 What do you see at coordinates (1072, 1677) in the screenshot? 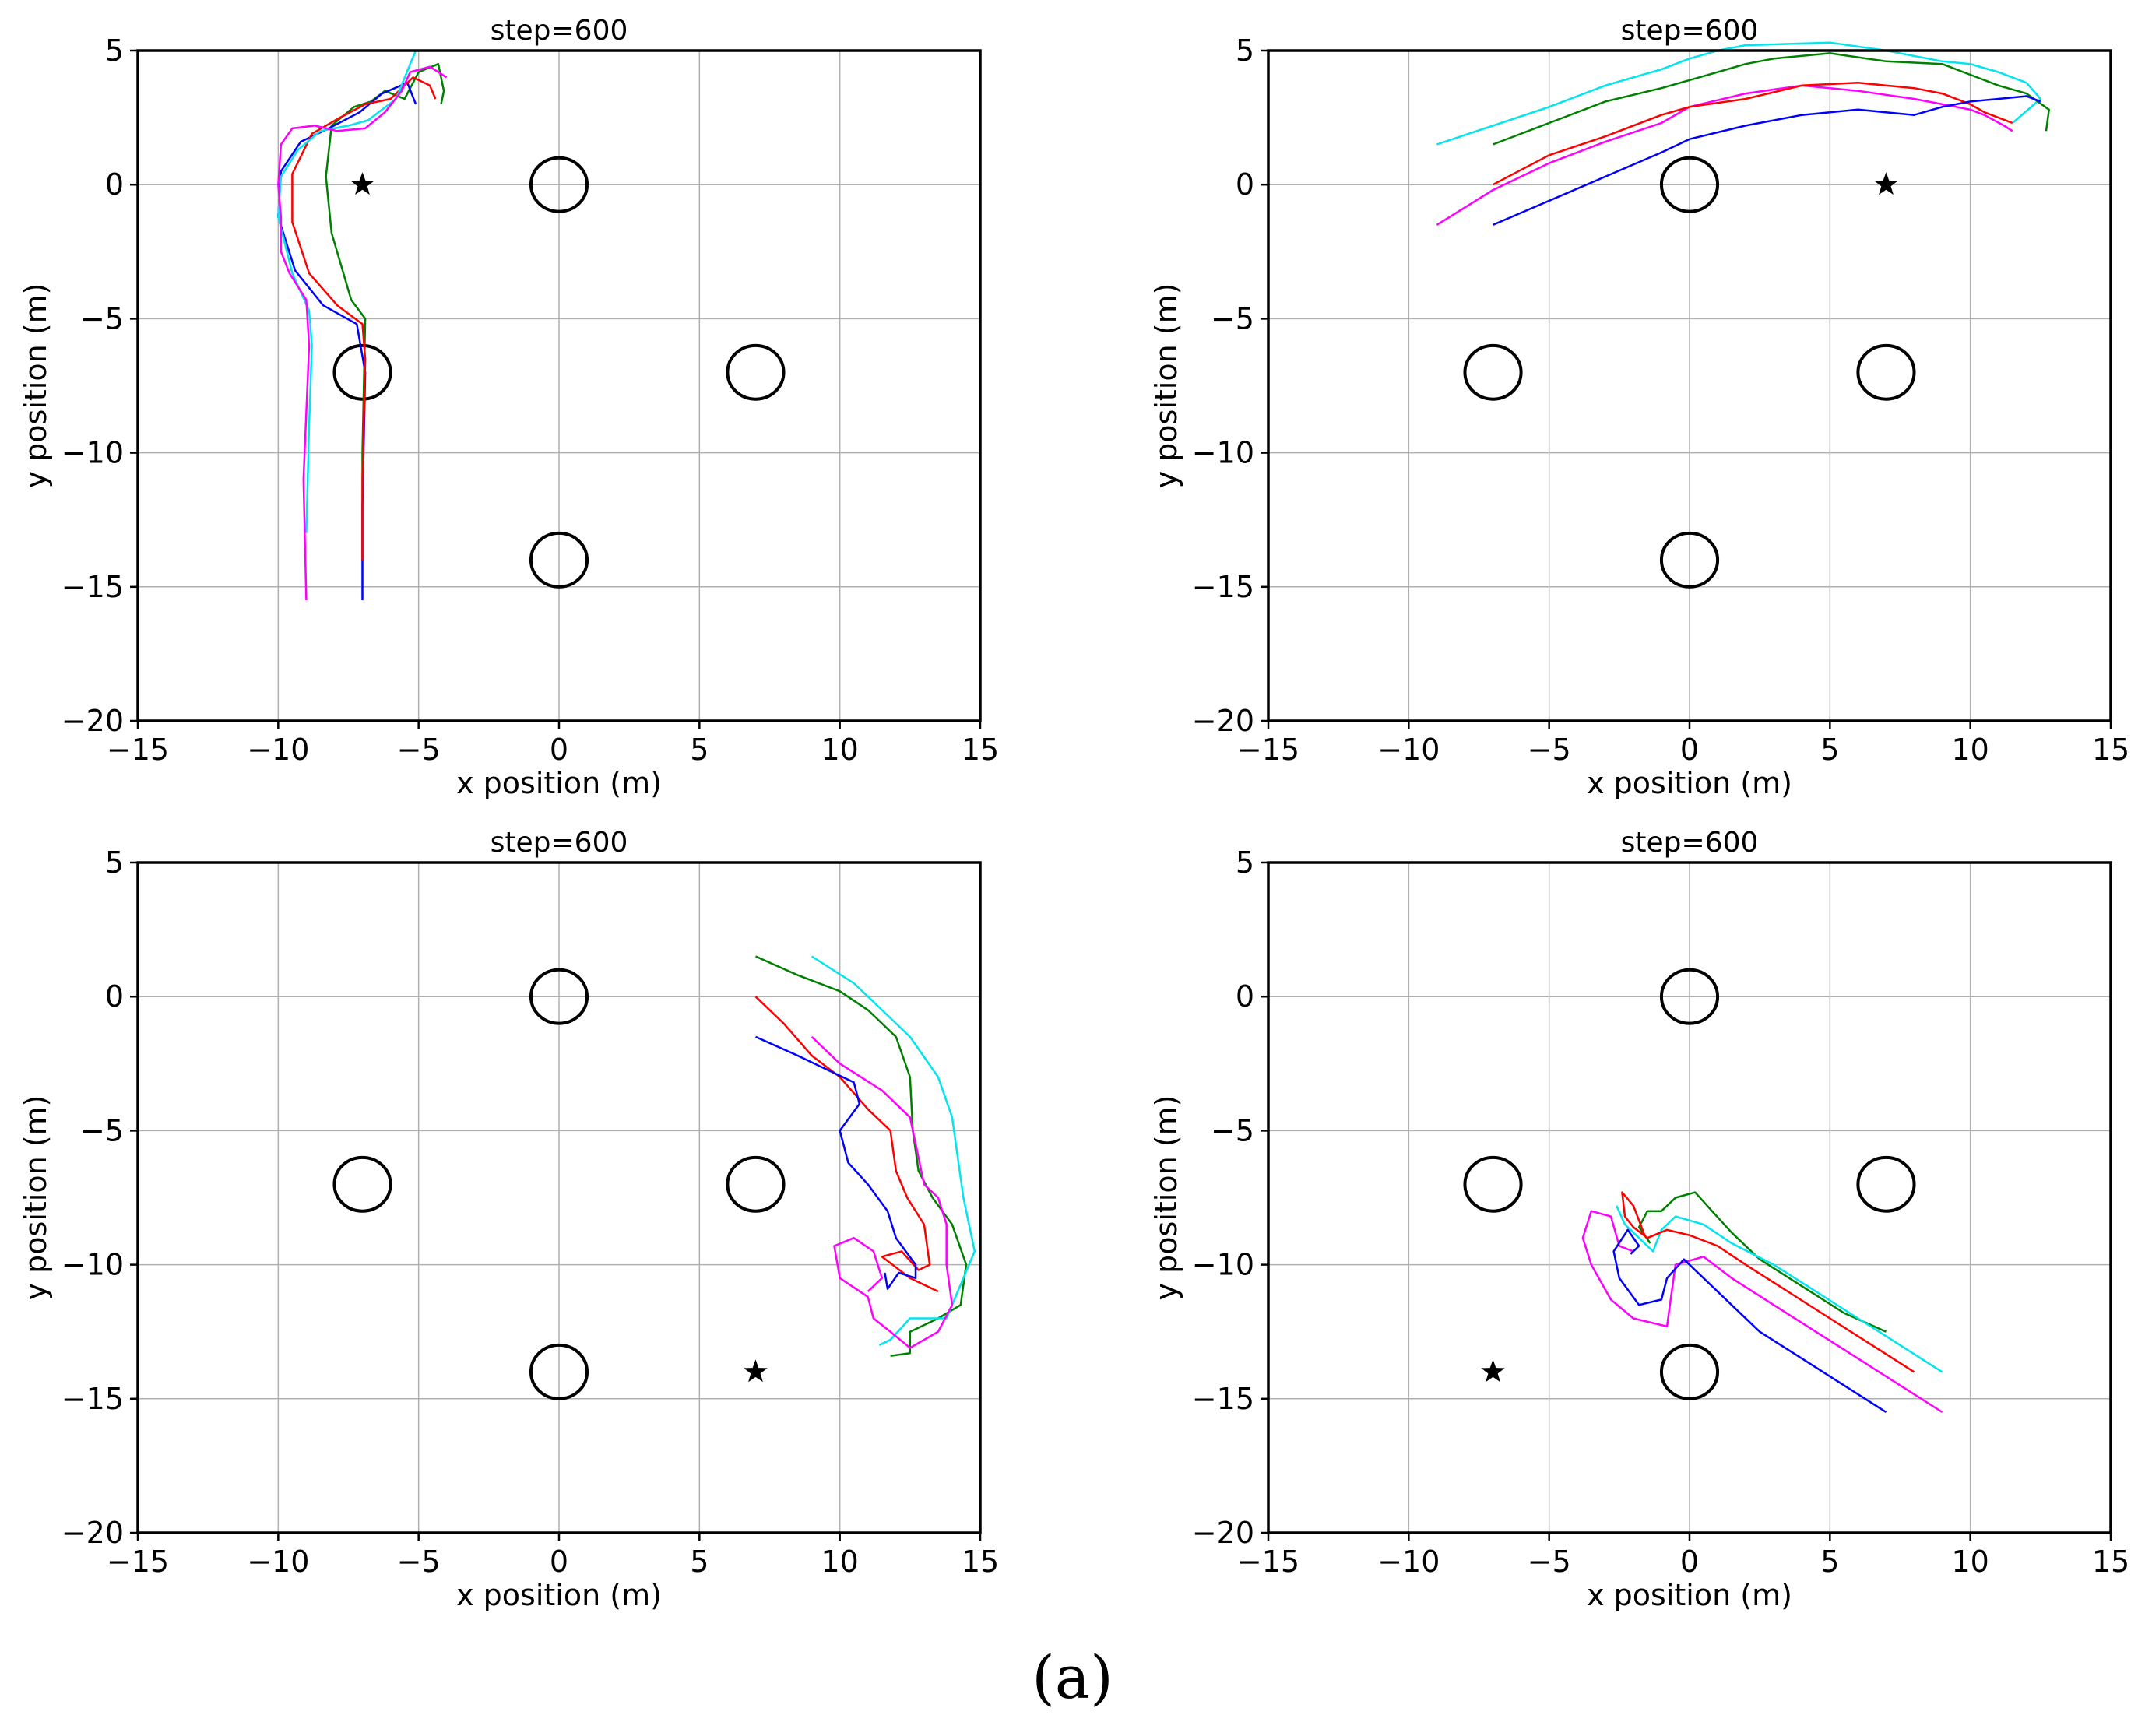
I see `figure-caption: (a)` at bounding box center [1072, 1677].